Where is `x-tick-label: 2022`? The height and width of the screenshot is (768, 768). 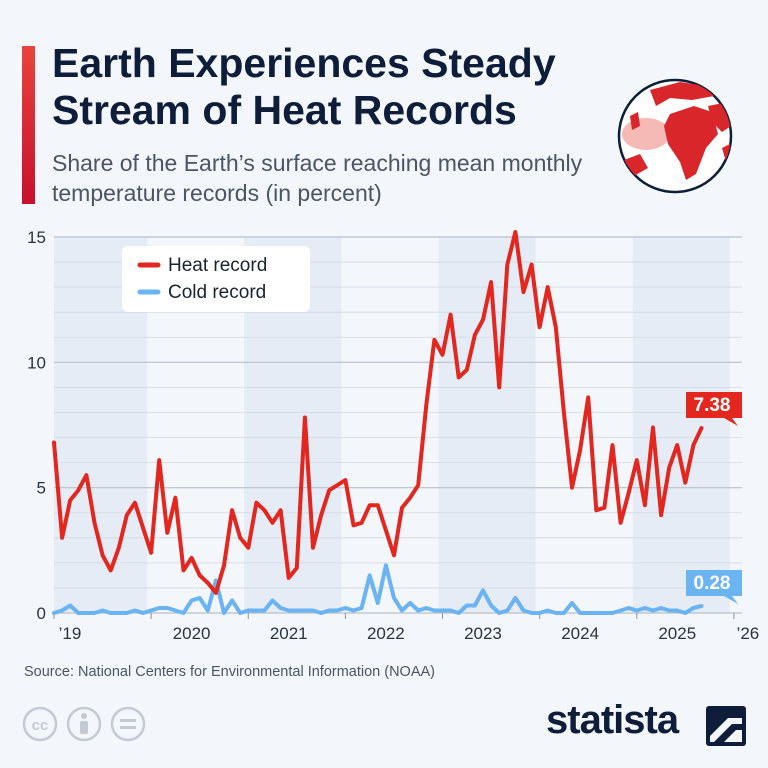 x-tick-label: 2022 is located at coordinates (386, 633).